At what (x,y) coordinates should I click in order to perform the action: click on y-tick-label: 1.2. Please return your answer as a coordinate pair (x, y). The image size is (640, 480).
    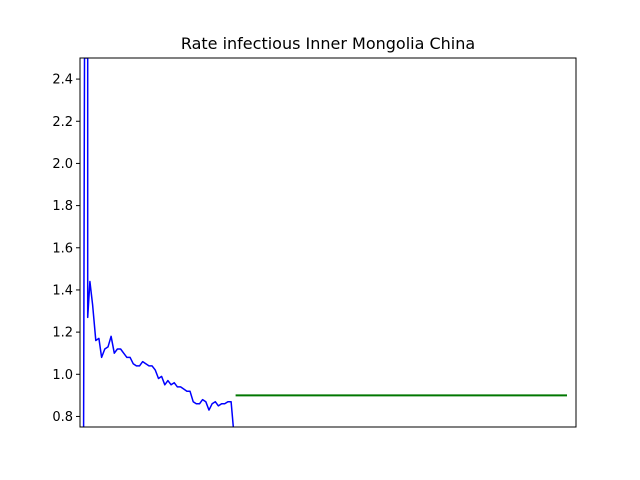
    Looking at the image, I should click on (62, 333).